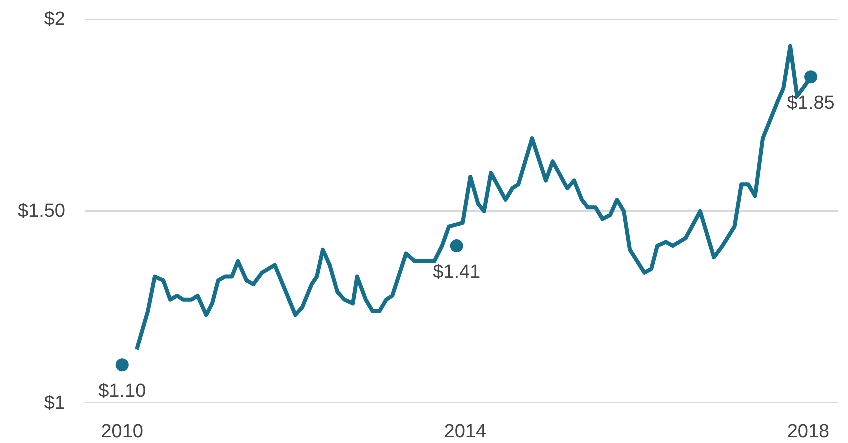  I want to click on x-tick-label: 2018, so click(808, 432).